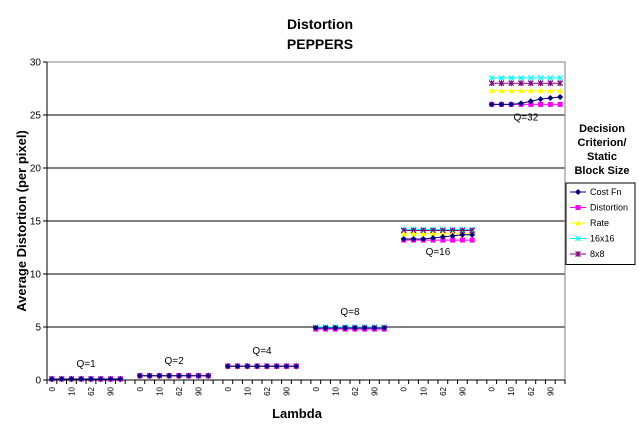  Describe the element at coordinates (87, 364) in the screenshot. I see `group-label: Q=1` at that location.